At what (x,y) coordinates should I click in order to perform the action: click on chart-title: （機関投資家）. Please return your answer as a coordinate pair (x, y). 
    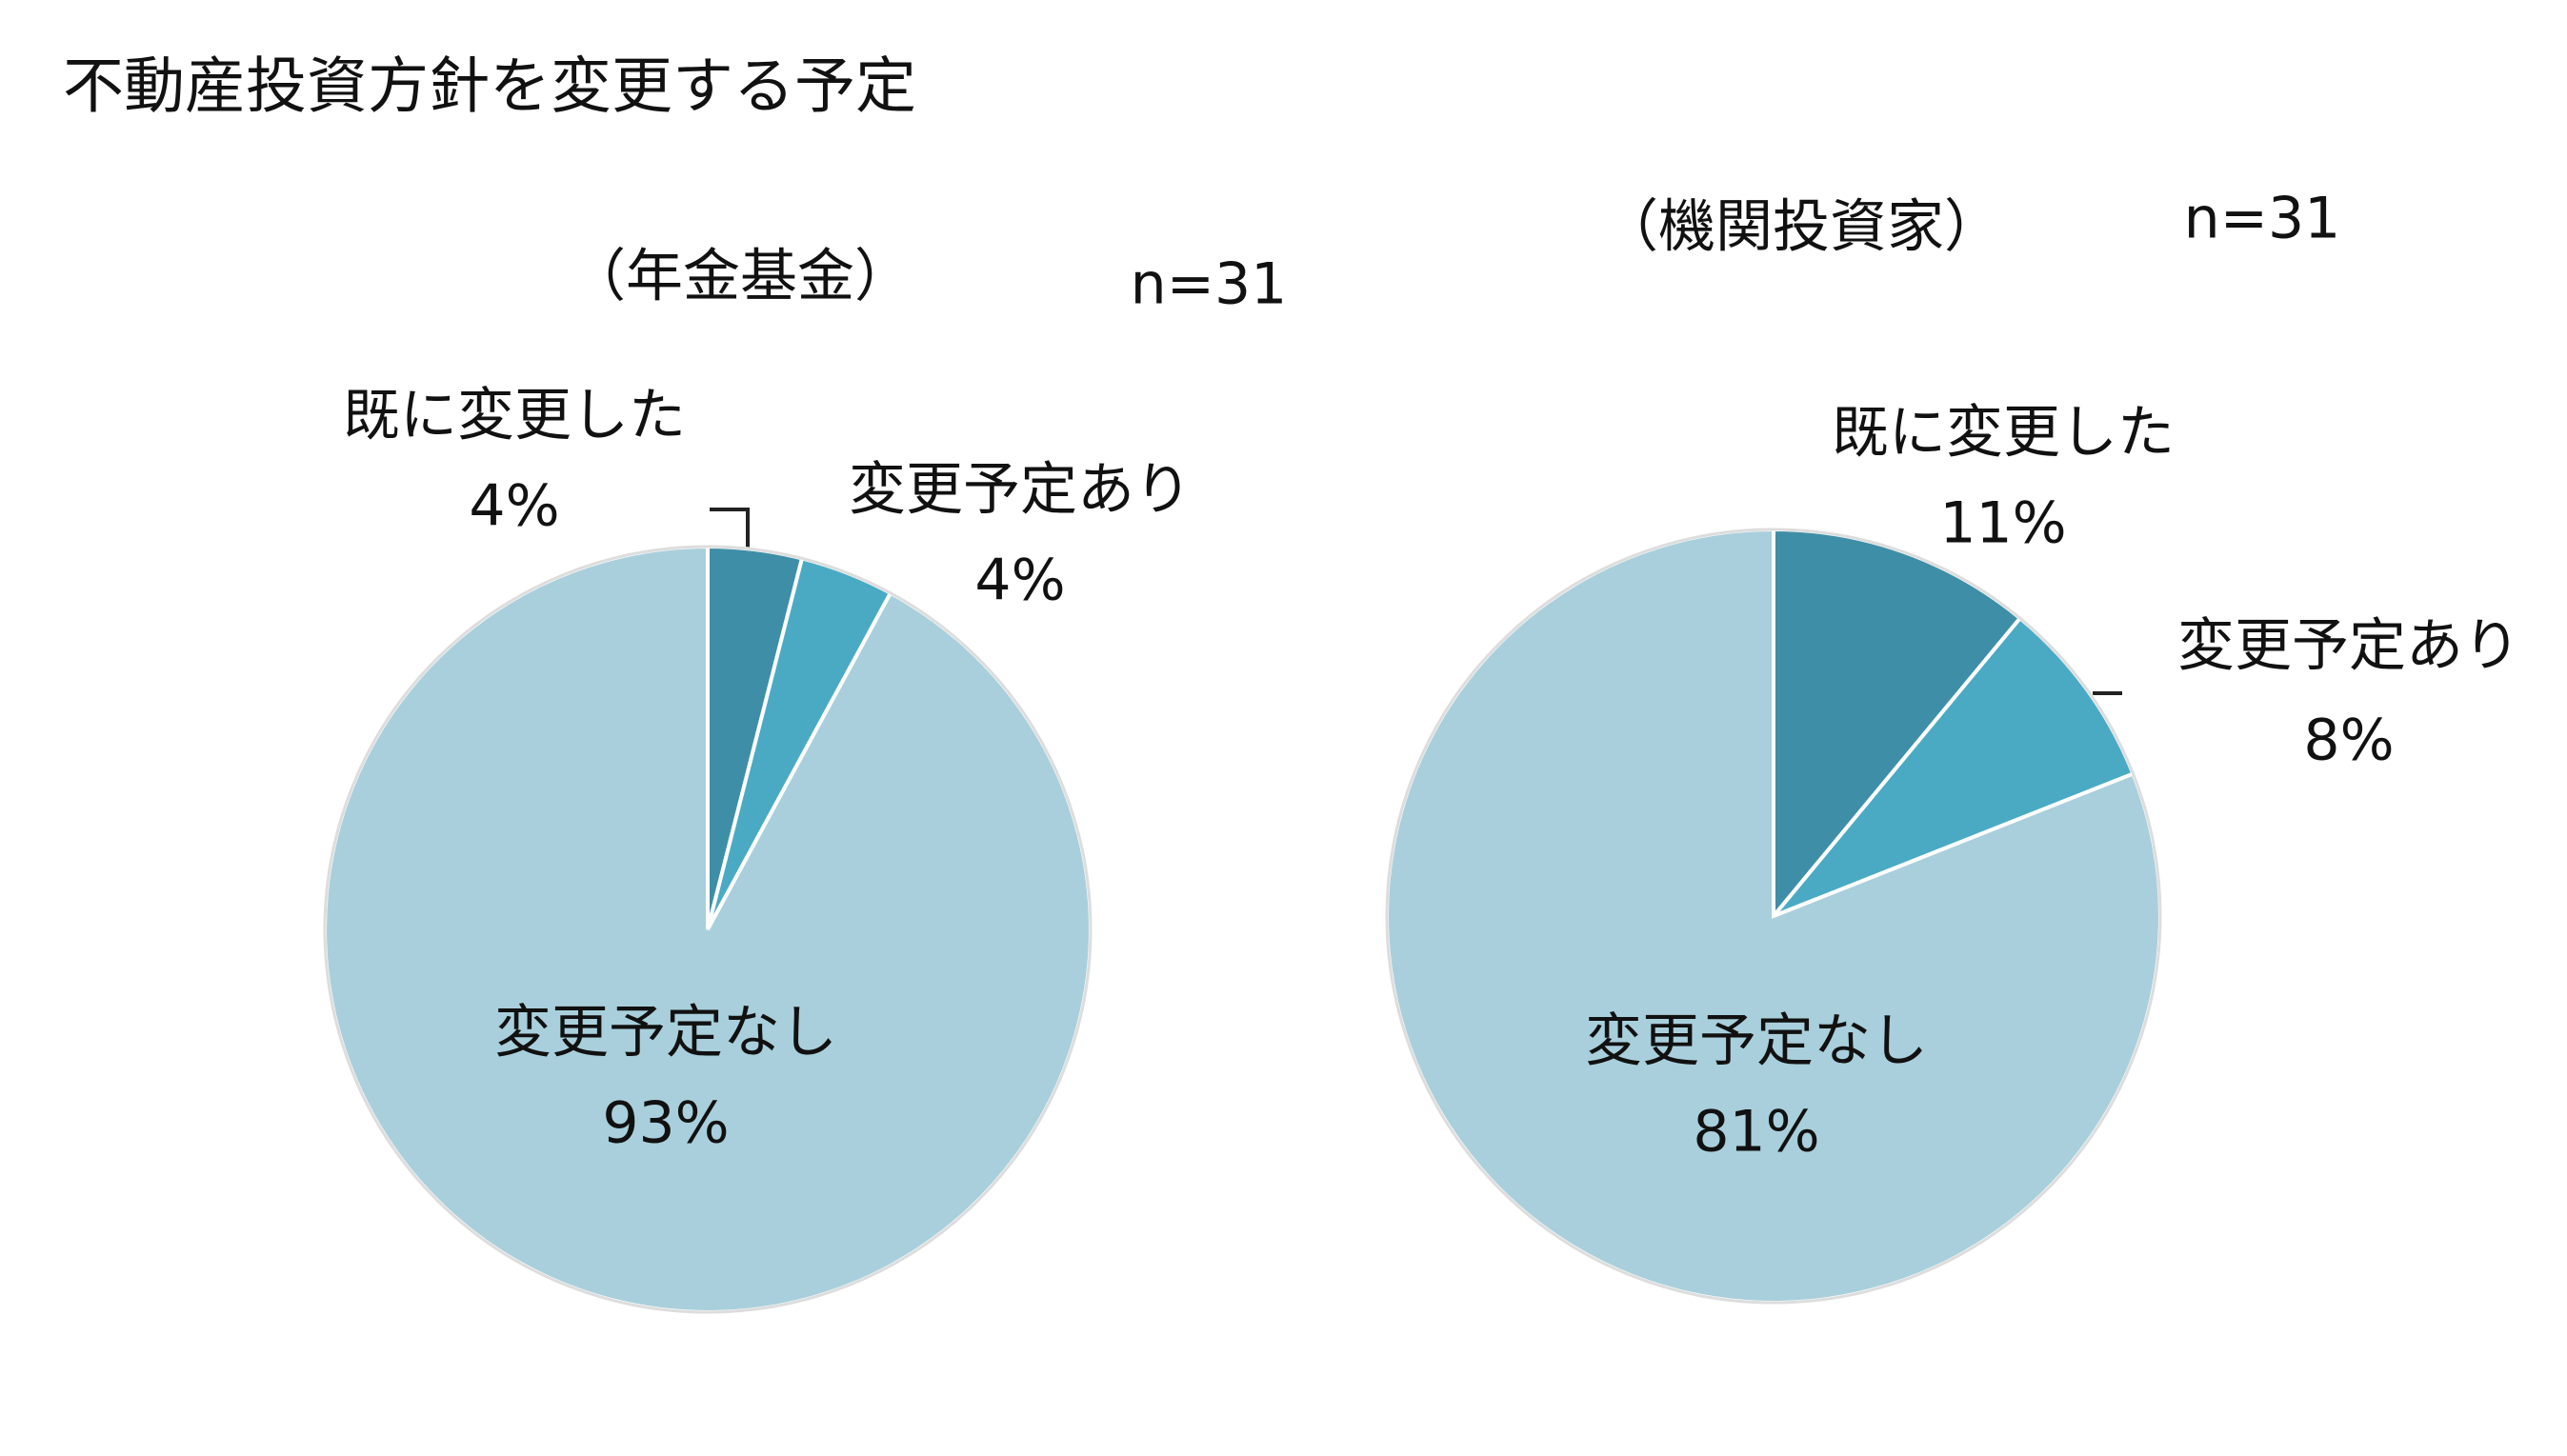
    Looking at the image, I should click on (1801, 227).